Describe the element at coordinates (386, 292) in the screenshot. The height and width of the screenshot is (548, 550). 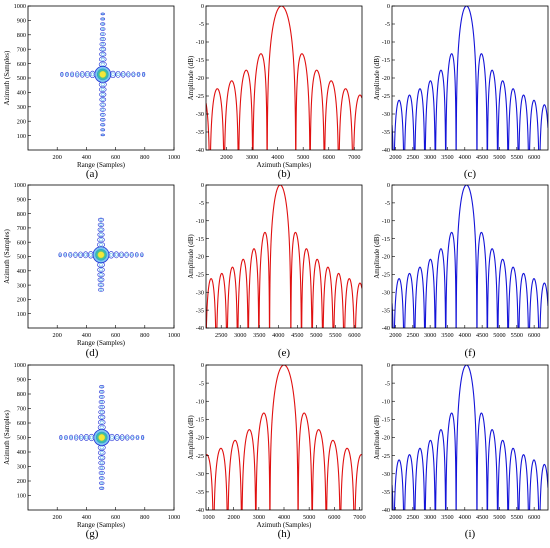
I see `y-tick-label: -30` at that location.